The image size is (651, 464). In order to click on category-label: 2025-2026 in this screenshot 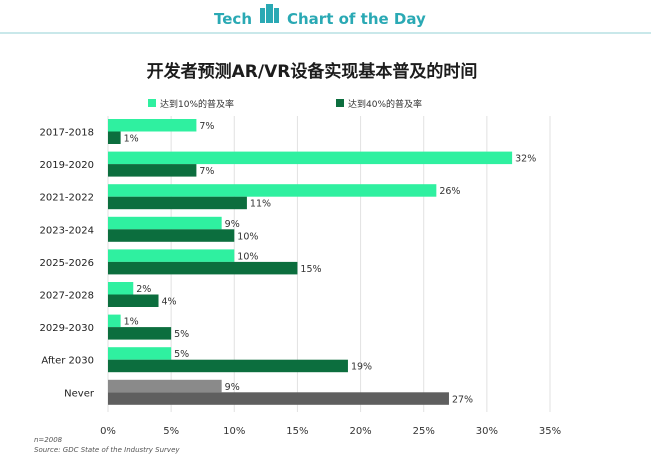, I will do `click(66, 263)`.